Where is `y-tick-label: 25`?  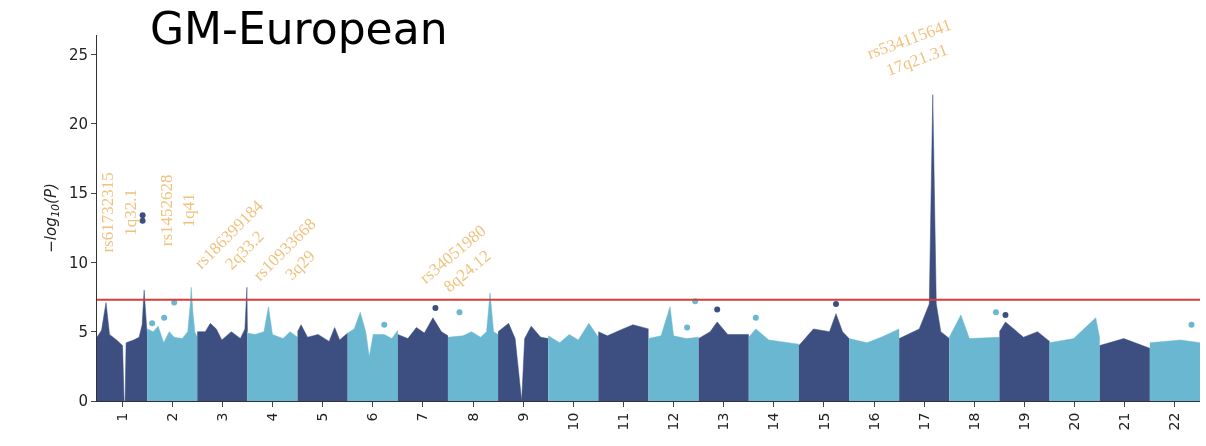 y-tick-label: 25 is located at coordinates (78, 54).